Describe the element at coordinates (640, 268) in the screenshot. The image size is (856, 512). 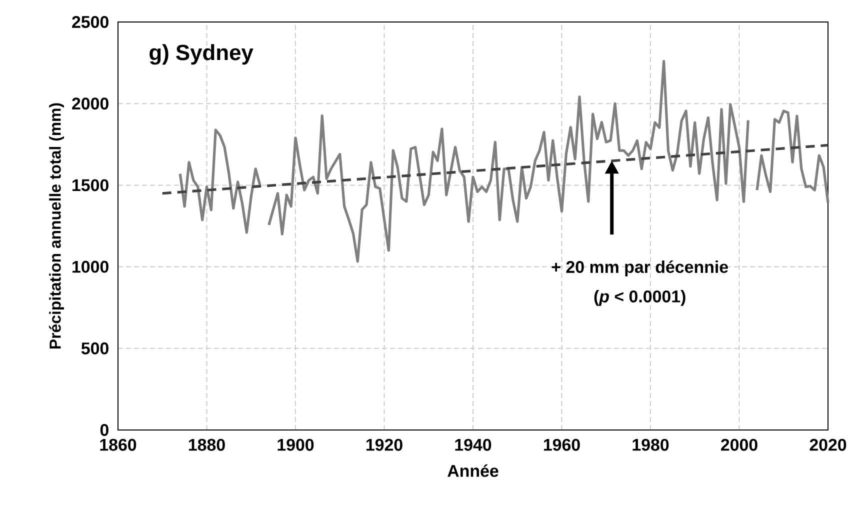
I see `annotation: + 20 mm par décennie` at that location.